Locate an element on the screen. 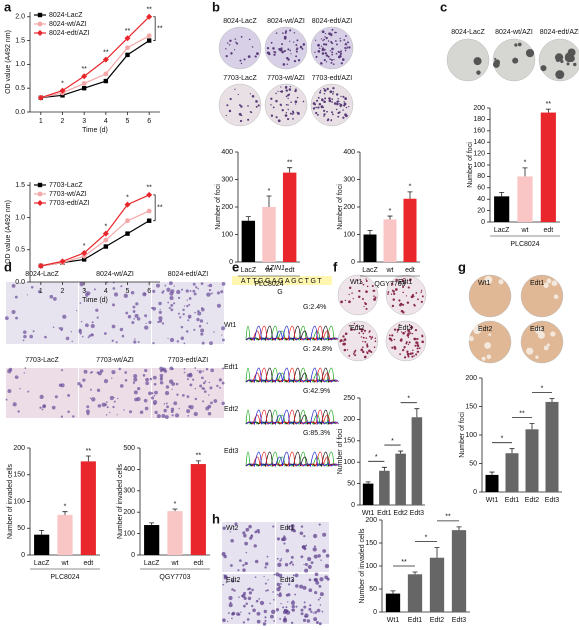 Image resolution: width=579 pixels, height=630 pixels. y-tick-label: 0 is located at coordinates (375, 612).